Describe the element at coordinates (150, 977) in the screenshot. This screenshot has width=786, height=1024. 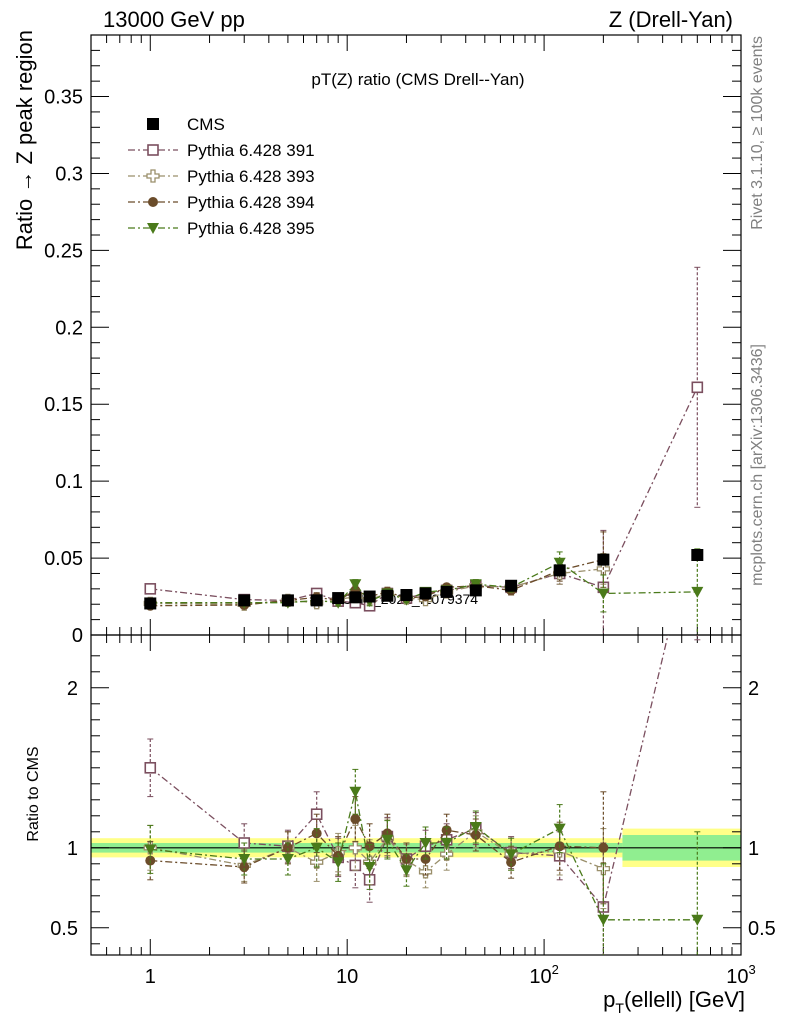
I see `x-tick-label: 1` at that location.